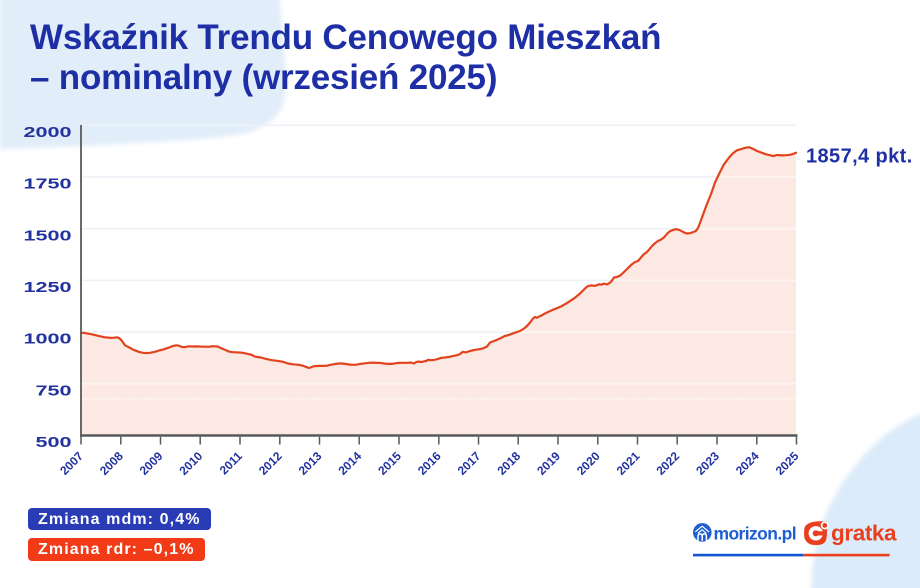  I want to click on svg-text: 1500, so click(47, 235).